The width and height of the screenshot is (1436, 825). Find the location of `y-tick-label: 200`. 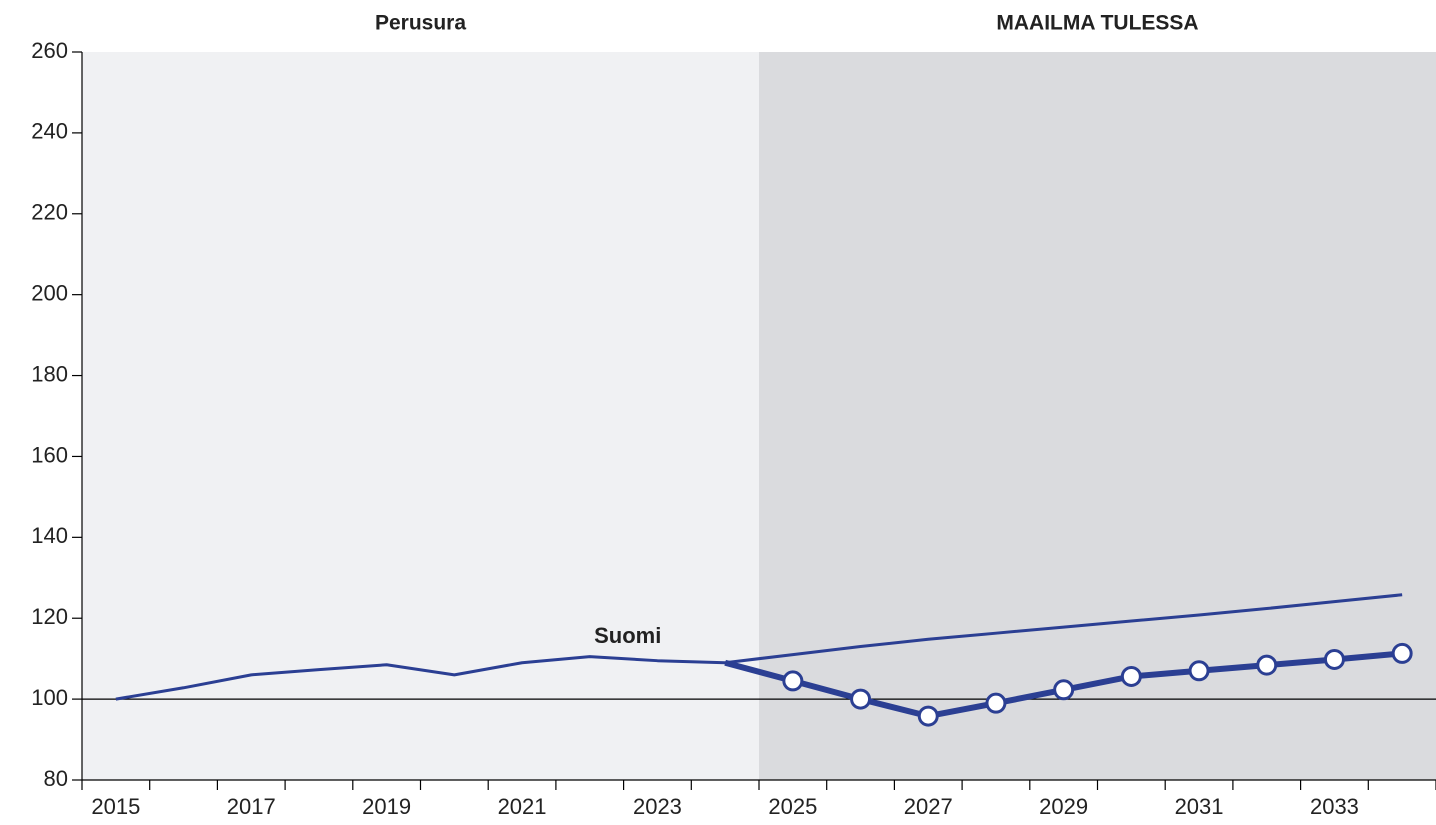

y-tick-label: 200 is located at coordinates (49, 292).